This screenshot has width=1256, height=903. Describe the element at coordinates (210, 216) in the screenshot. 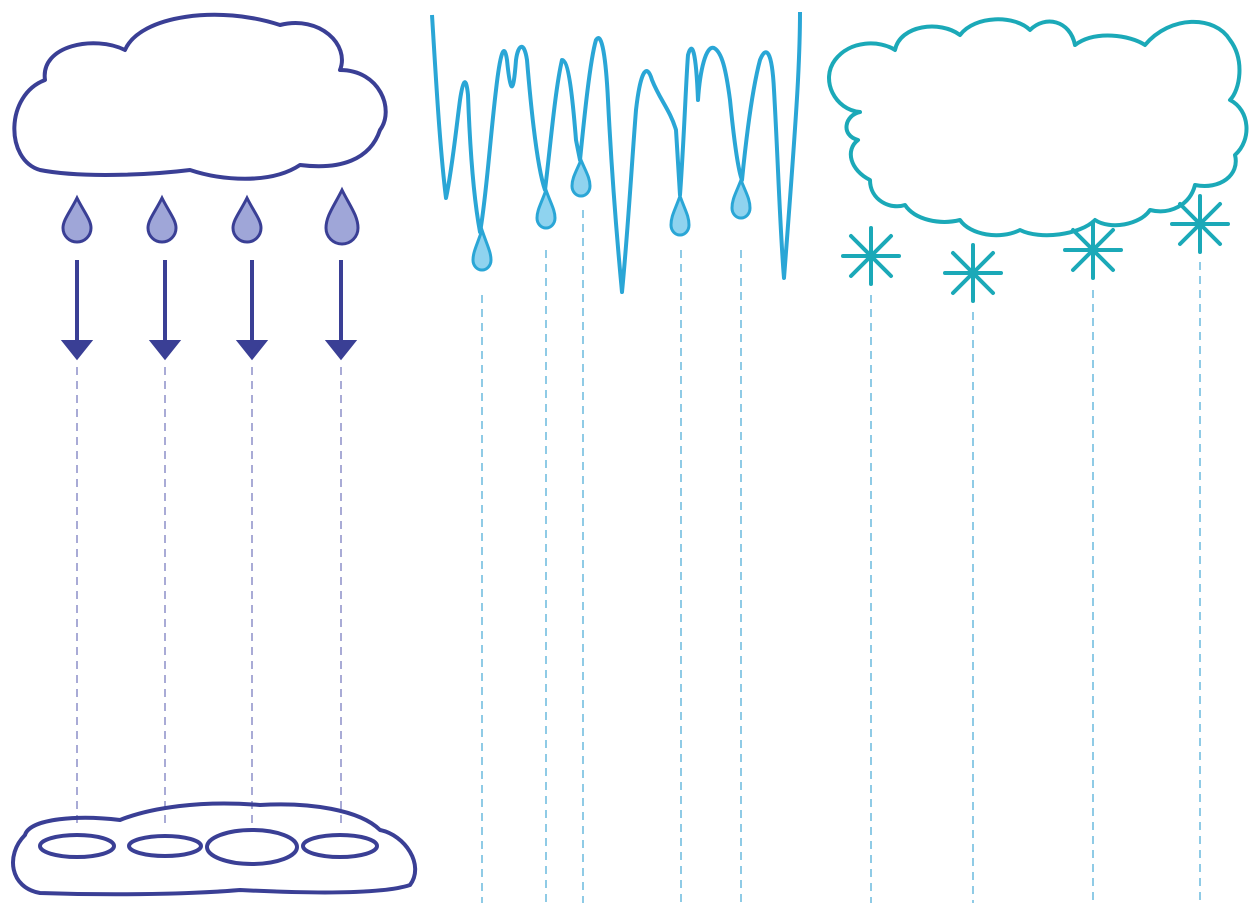

I see `rain-drops` at that location.